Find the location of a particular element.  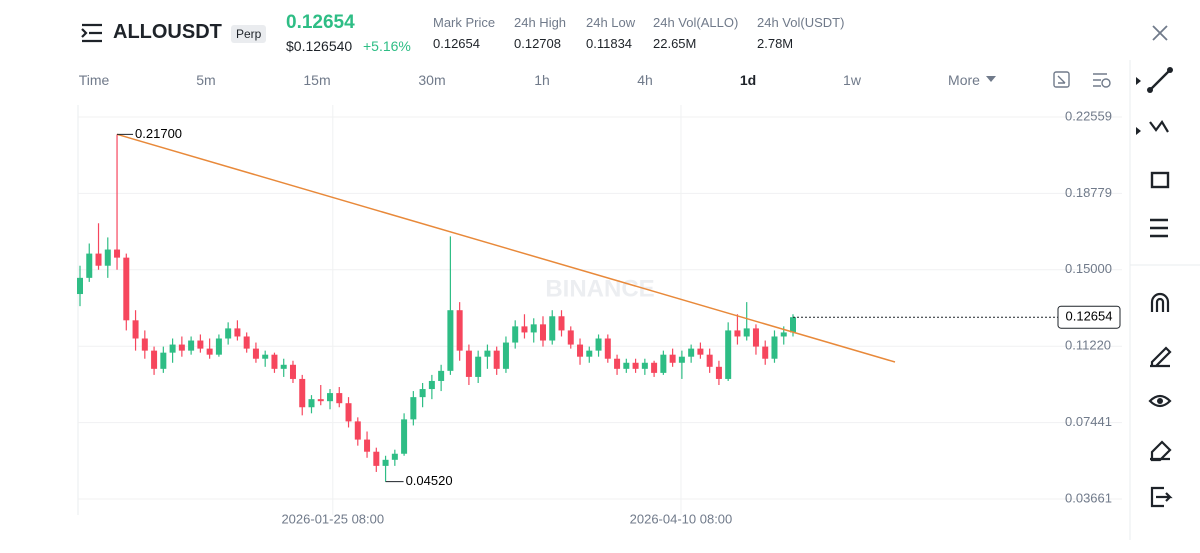

tab: 4h is located at coordinates (645, 80).